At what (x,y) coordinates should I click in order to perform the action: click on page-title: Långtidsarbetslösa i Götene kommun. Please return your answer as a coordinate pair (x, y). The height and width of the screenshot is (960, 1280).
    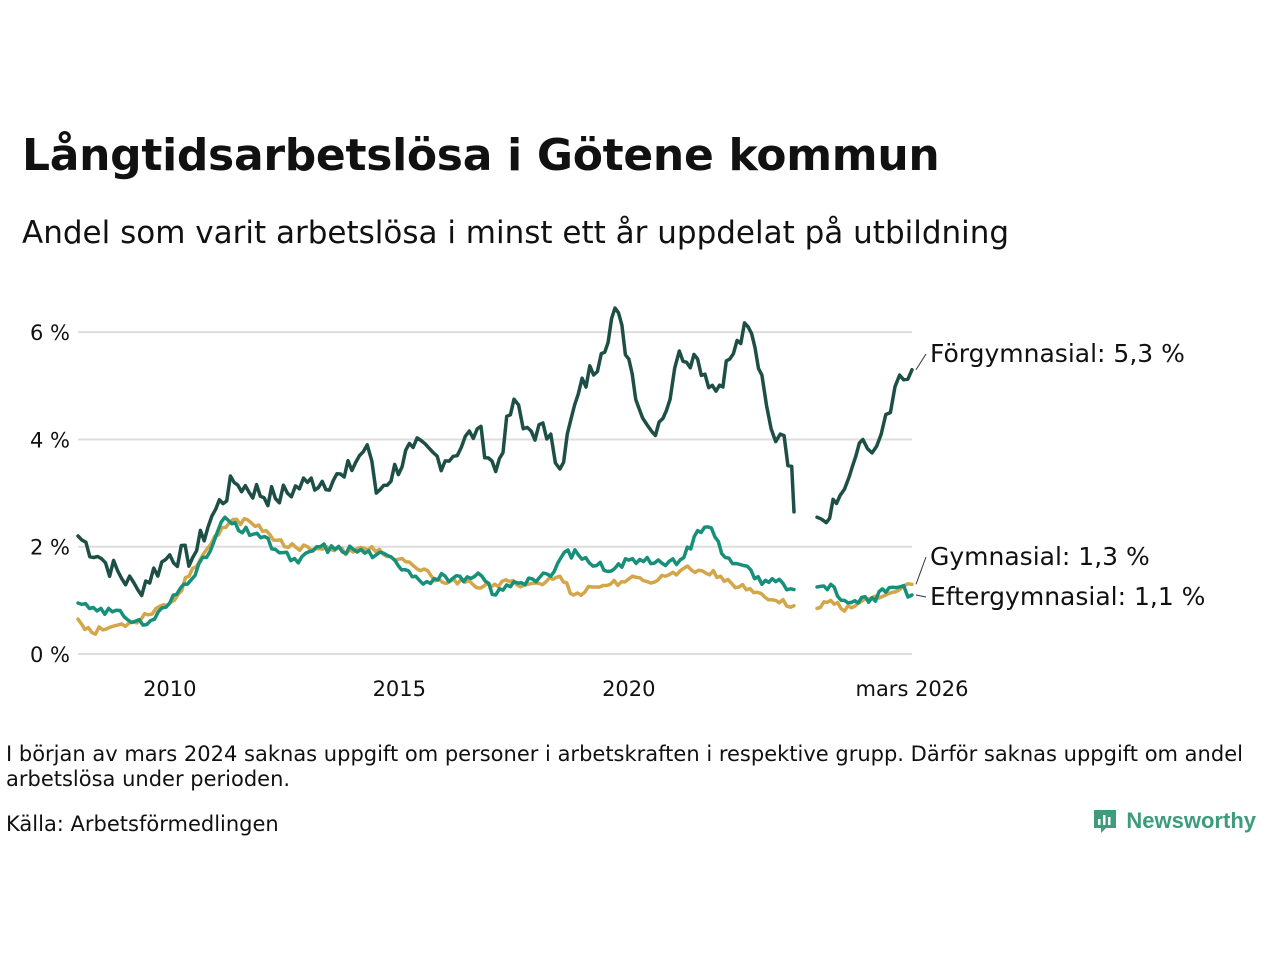
    Looking at the image, I should click on (481, 155).